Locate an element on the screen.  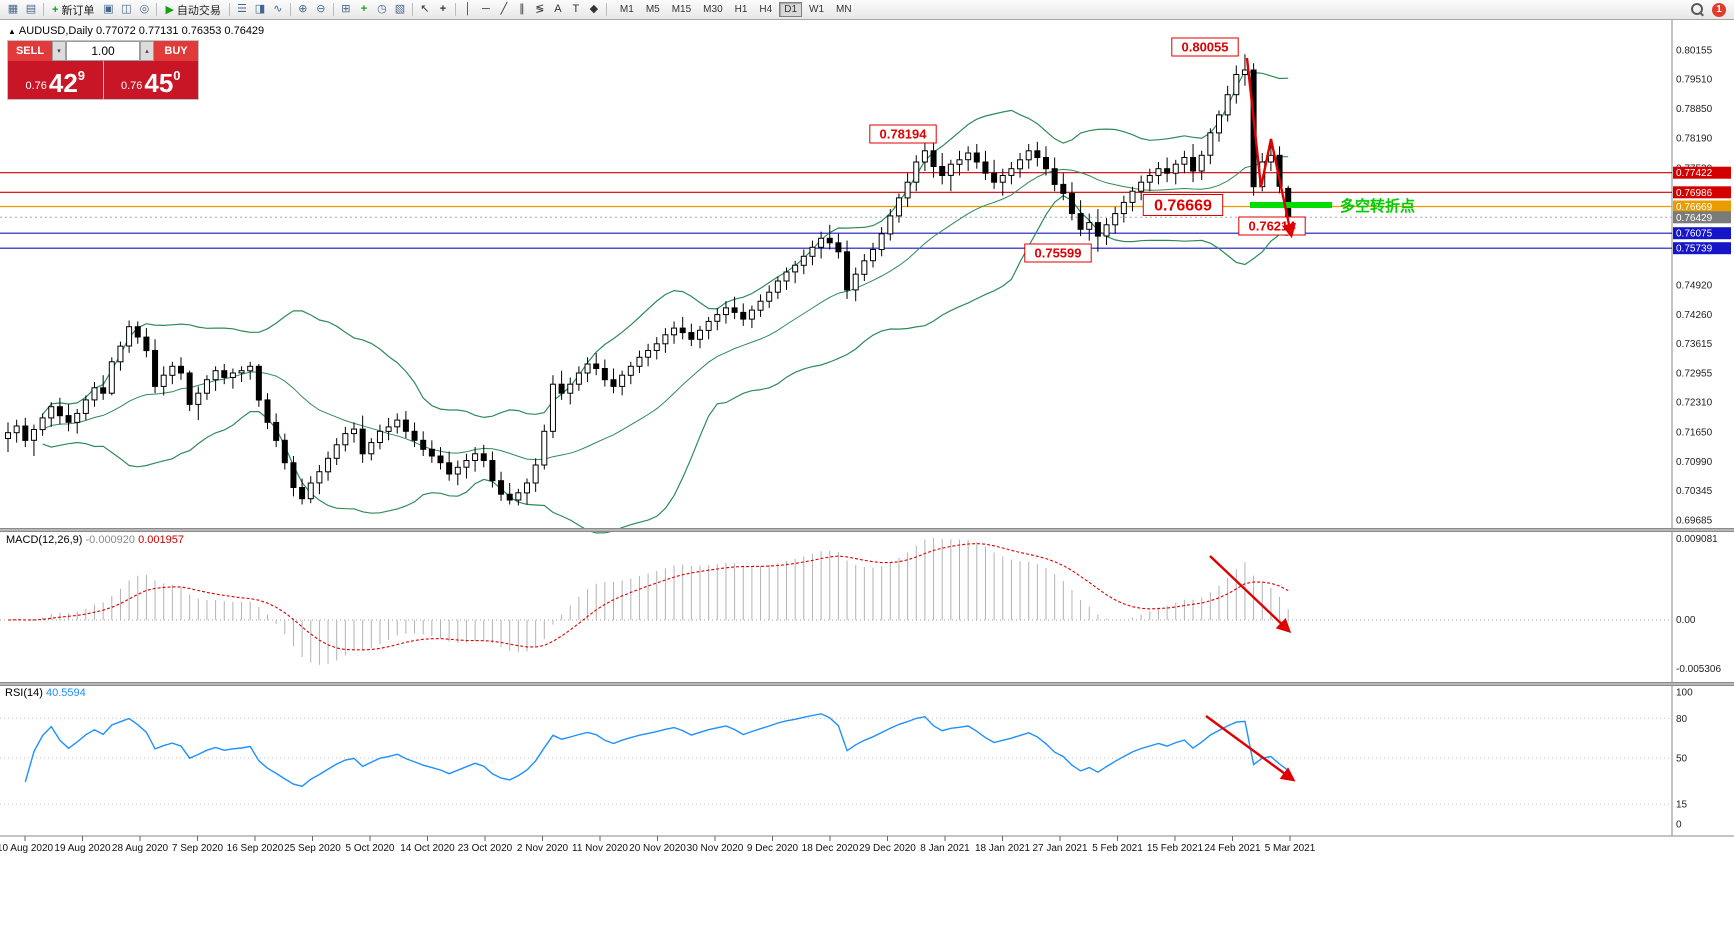
vertical-line-icon: │ is located at coordinates (468, 10).